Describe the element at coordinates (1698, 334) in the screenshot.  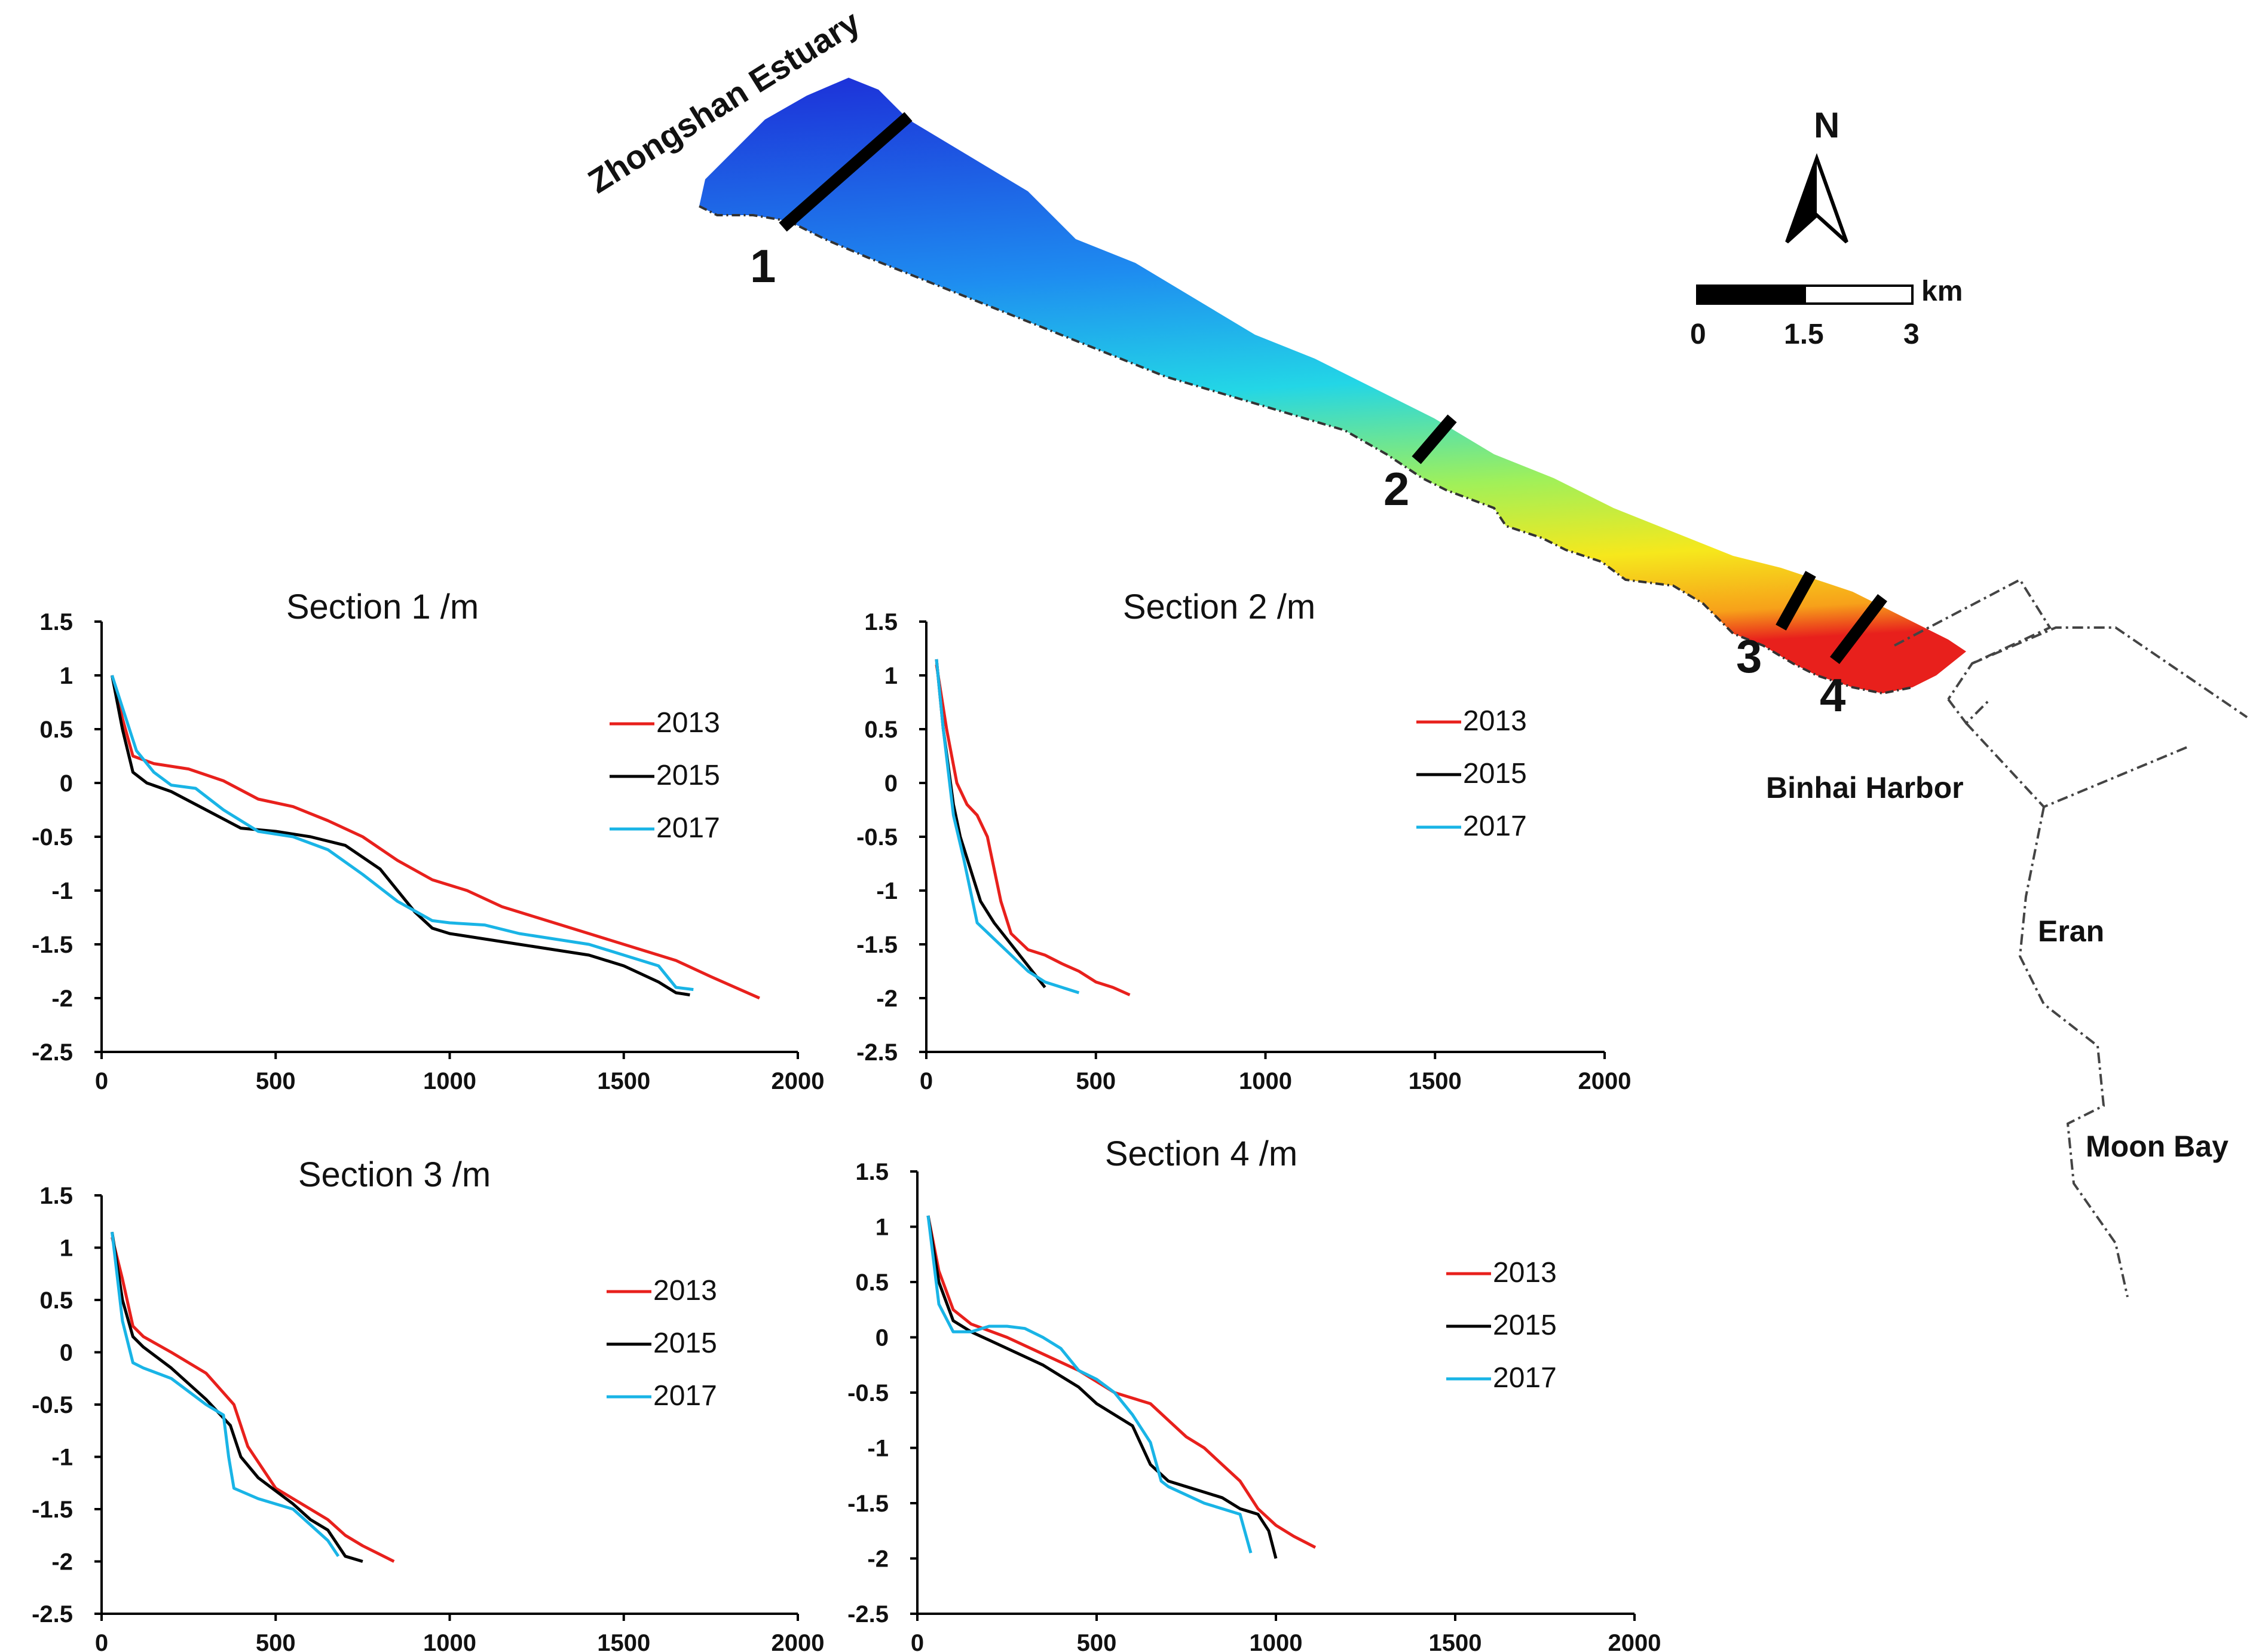
I see `scale-tick-0: 0` at that location.